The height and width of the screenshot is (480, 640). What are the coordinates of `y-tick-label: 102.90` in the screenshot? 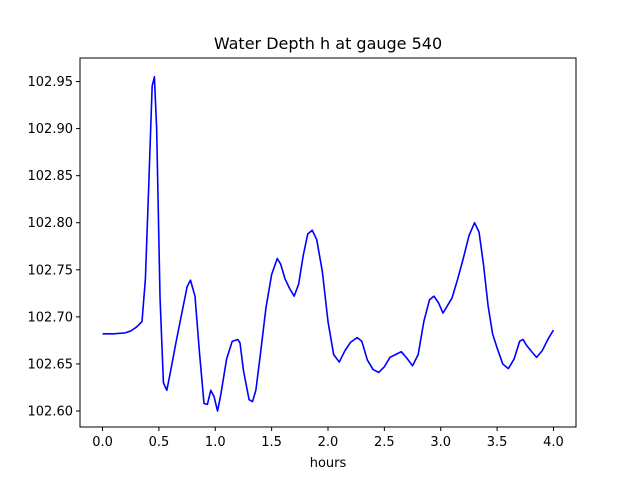 It's located at (51, 129).